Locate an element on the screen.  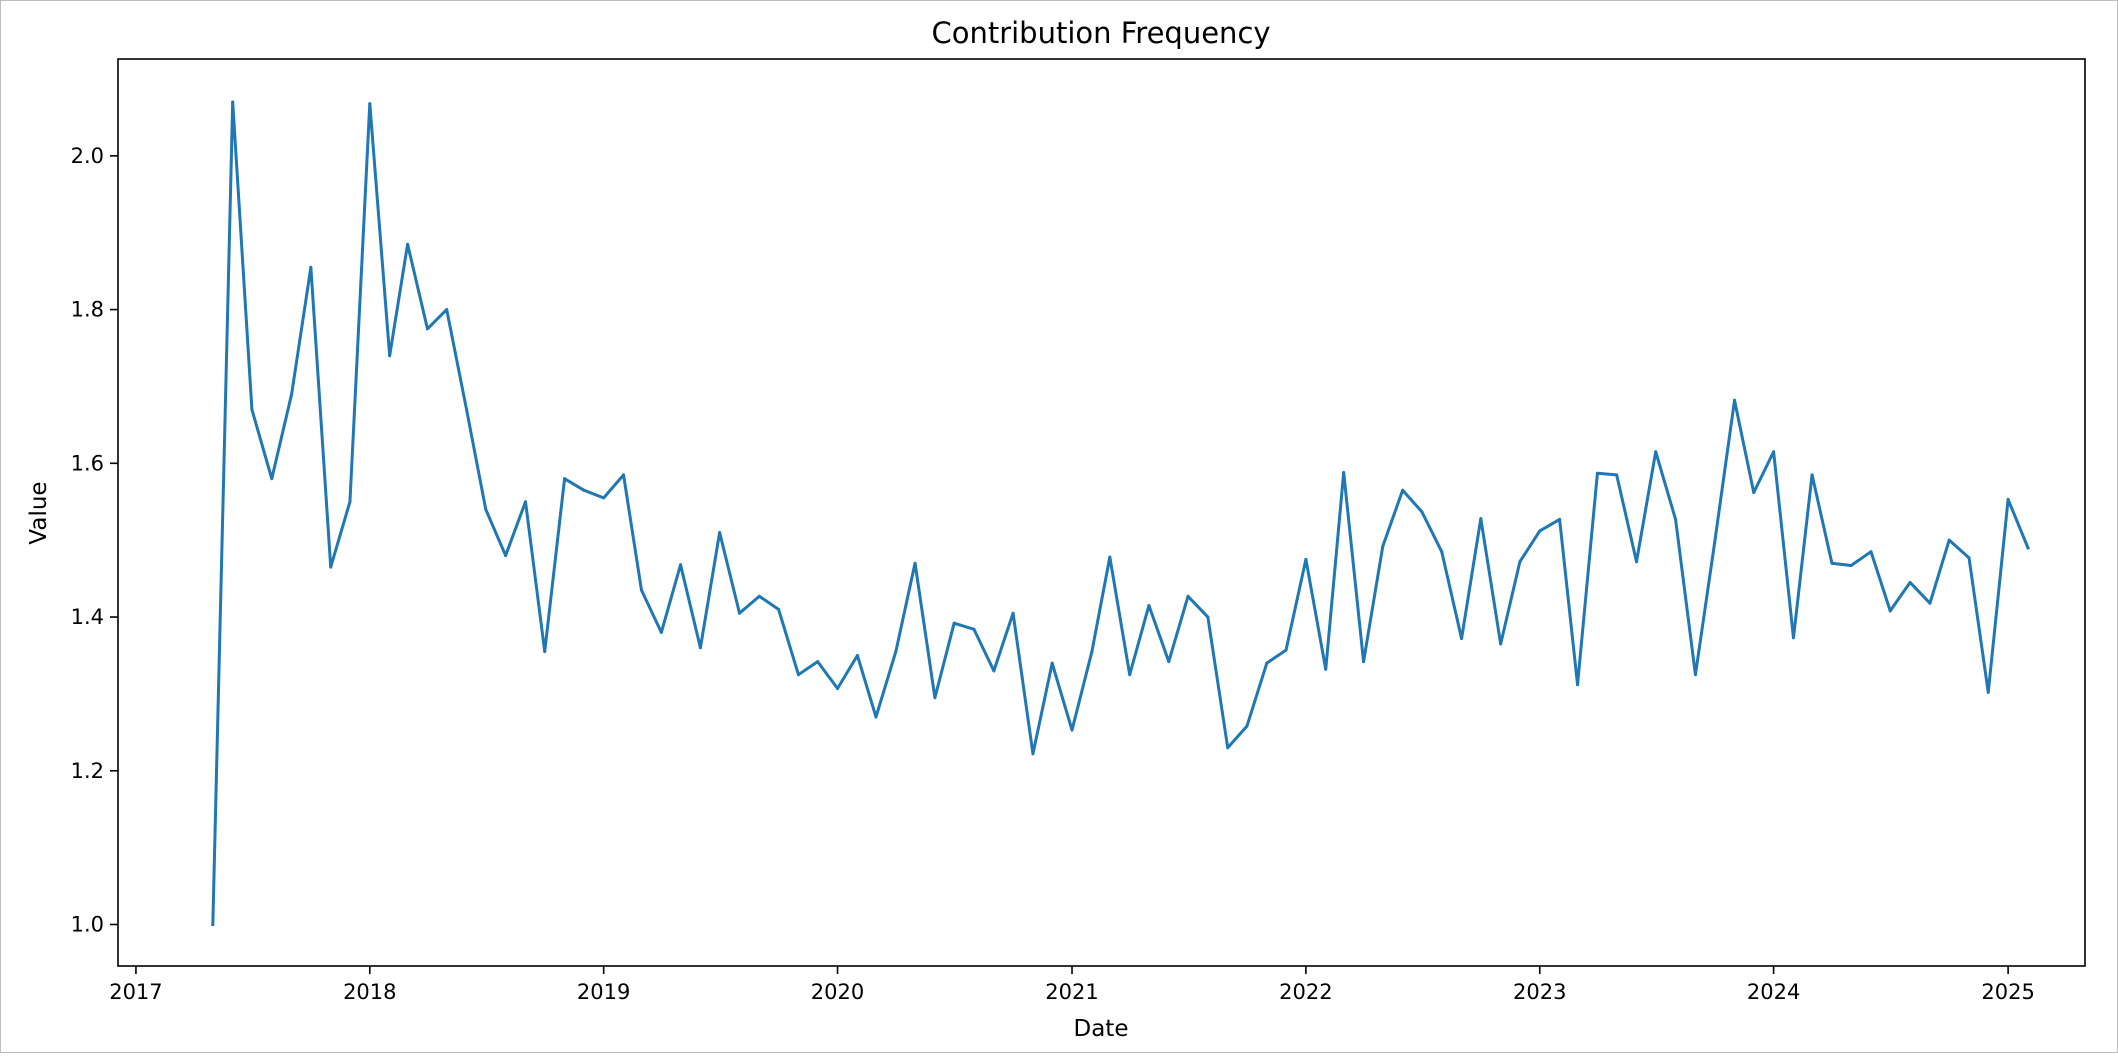
x-tick-label: 2020 is located at coordinates (837, 992).